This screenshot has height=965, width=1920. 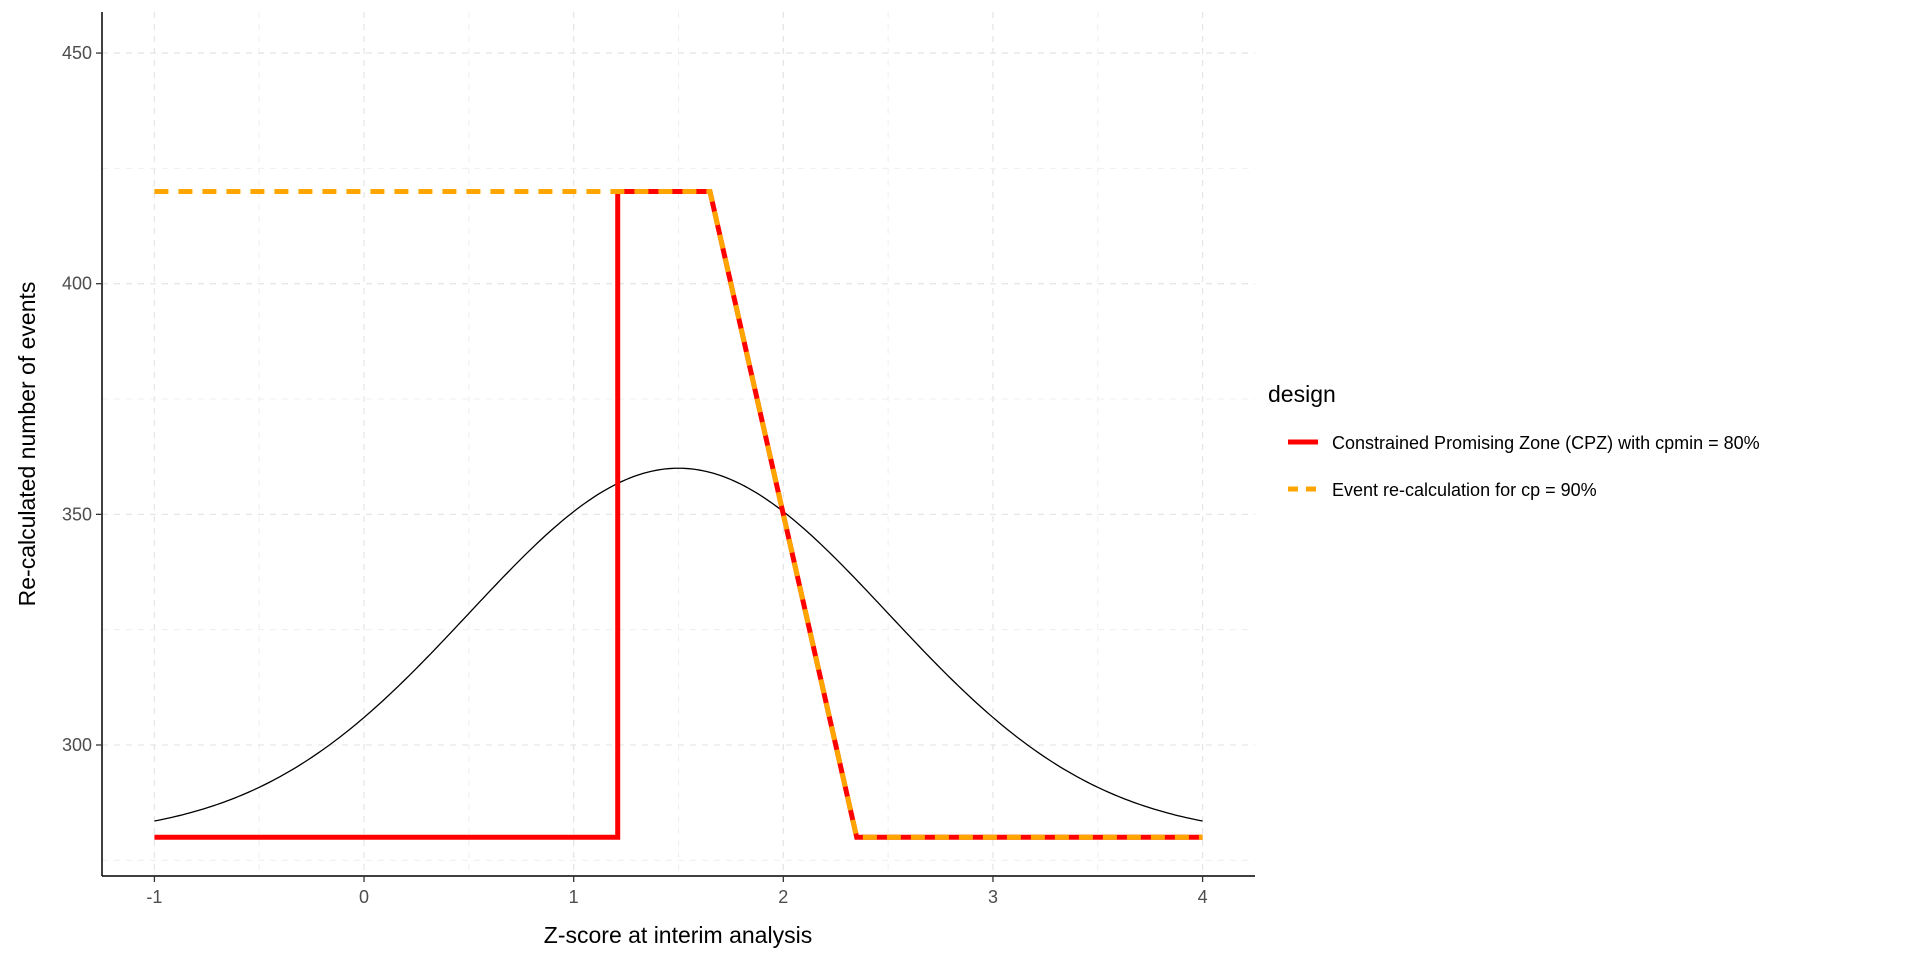 What do you see at coordinates (77, 284) in the screenshot?
I see `y-tick-label: 400` at bounding box center [77, 284].